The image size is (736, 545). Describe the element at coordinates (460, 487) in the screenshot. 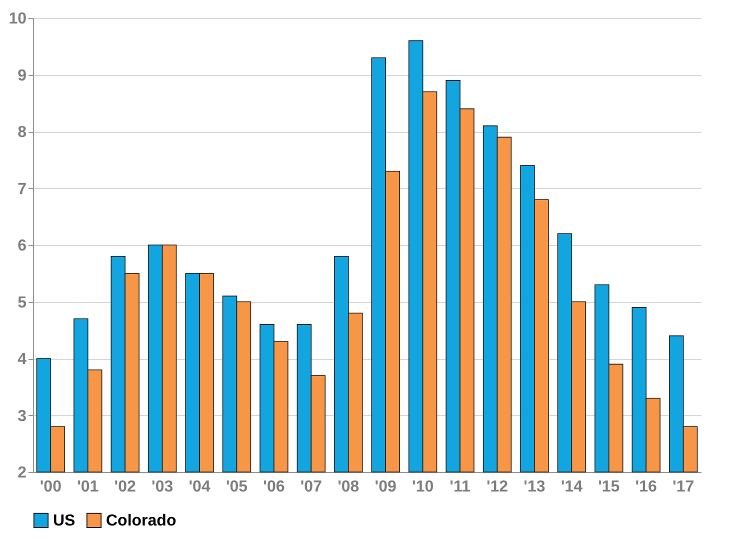

I see `x-tick-label: '11` at that location.